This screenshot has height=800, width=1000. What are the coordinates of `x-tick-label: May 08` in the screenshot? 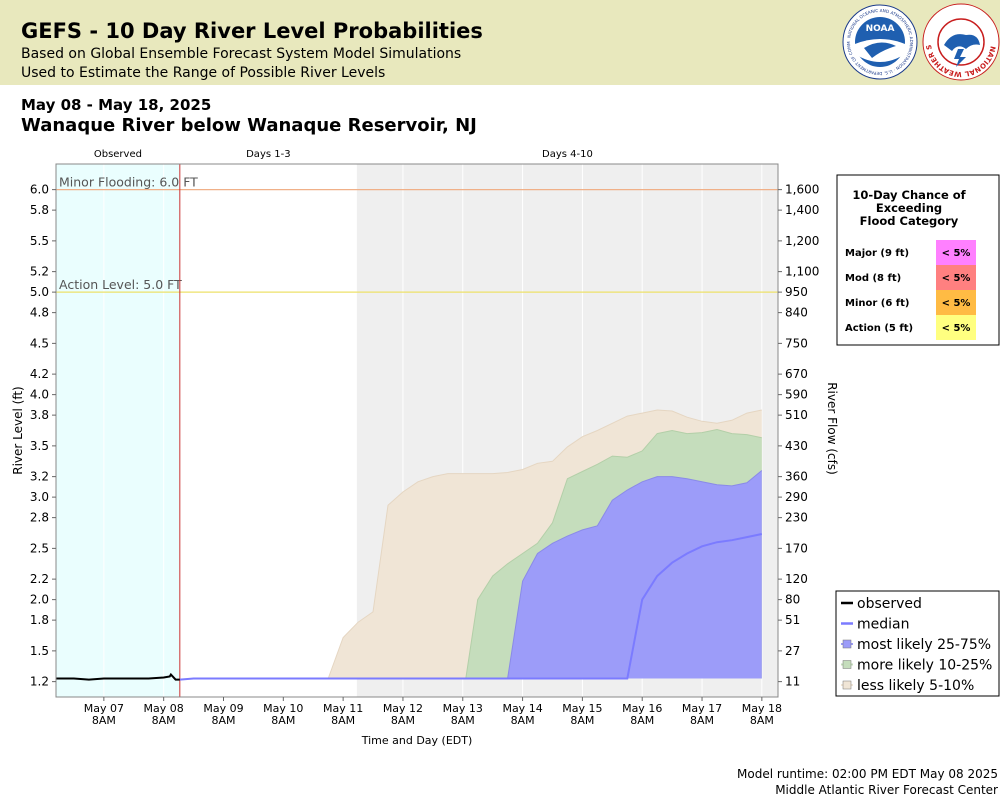 It's located at (164, 708).